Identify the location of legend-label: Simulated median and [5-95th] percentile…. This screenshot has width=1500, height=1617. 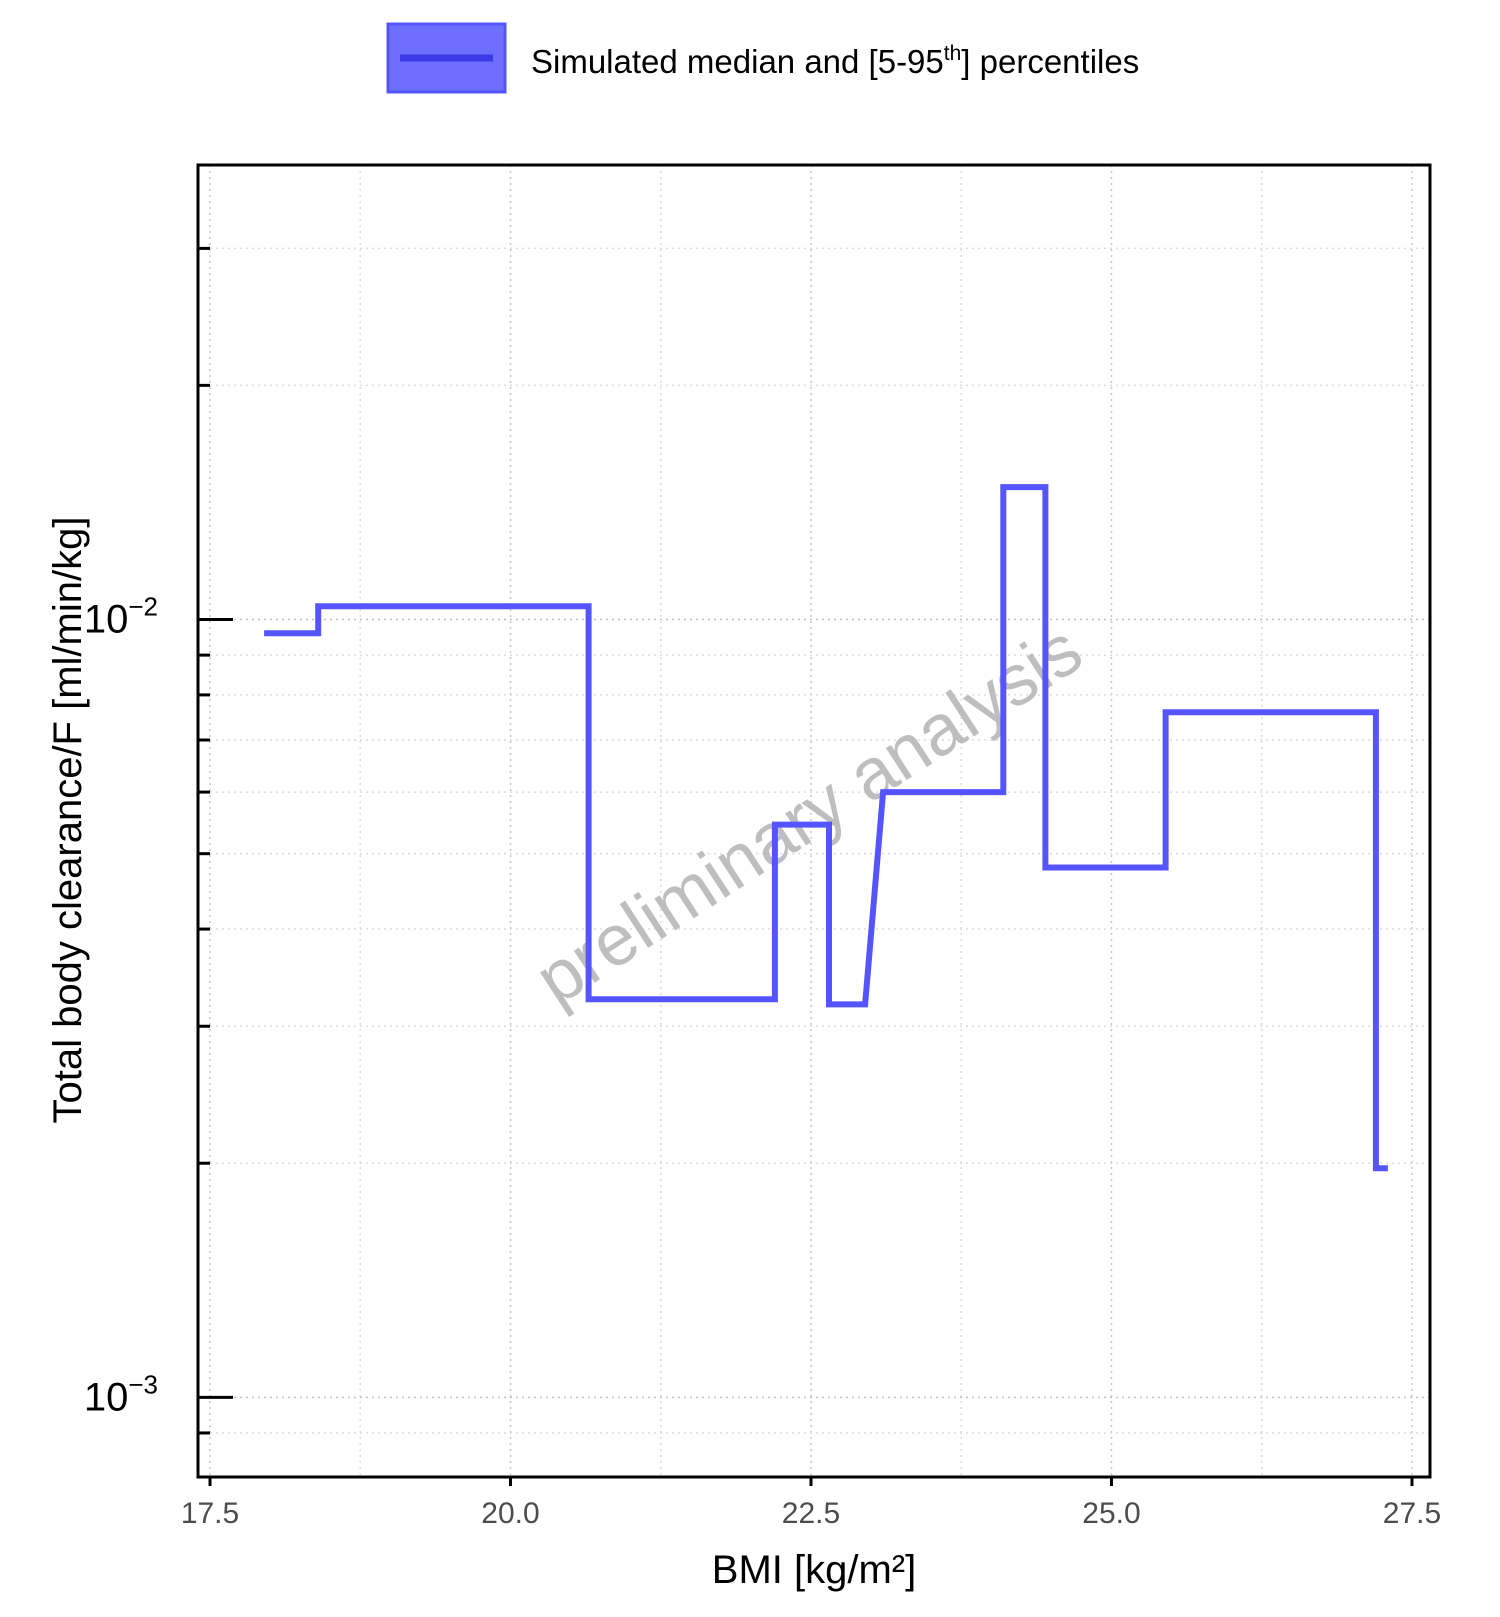
(835, 61).